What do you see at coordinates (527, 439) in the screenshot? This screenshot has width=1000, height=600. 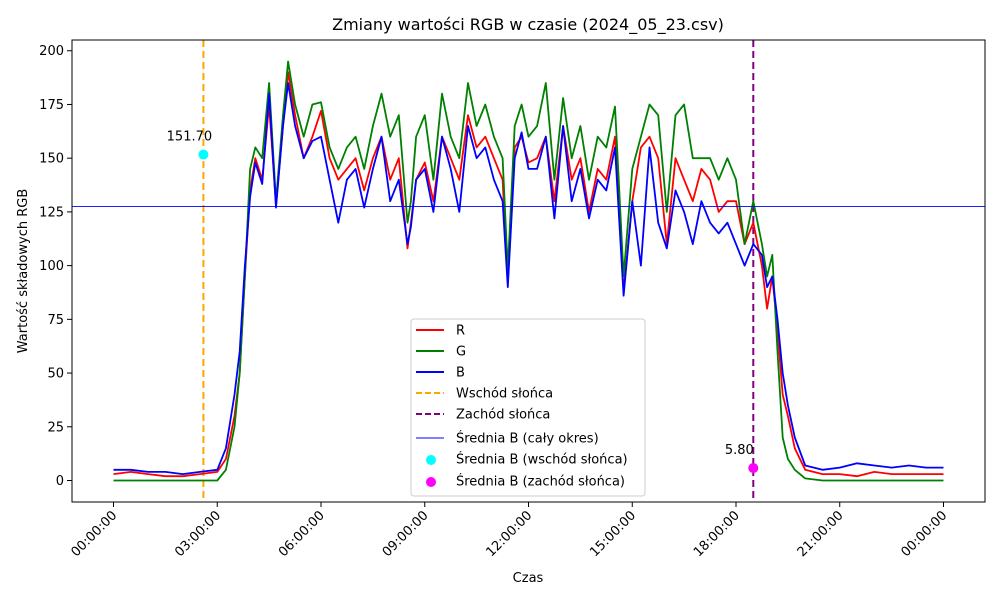 I see `legend-entry: Średnia B (cały okres)` at bounding box center [527, 439].